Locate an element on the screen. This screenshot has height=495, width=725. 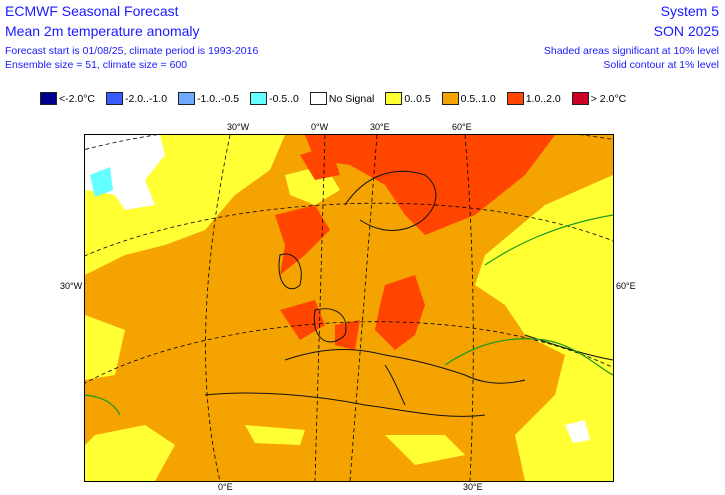
title: ECMWF Seasonal Forecast is located at coordinates (92, 11).